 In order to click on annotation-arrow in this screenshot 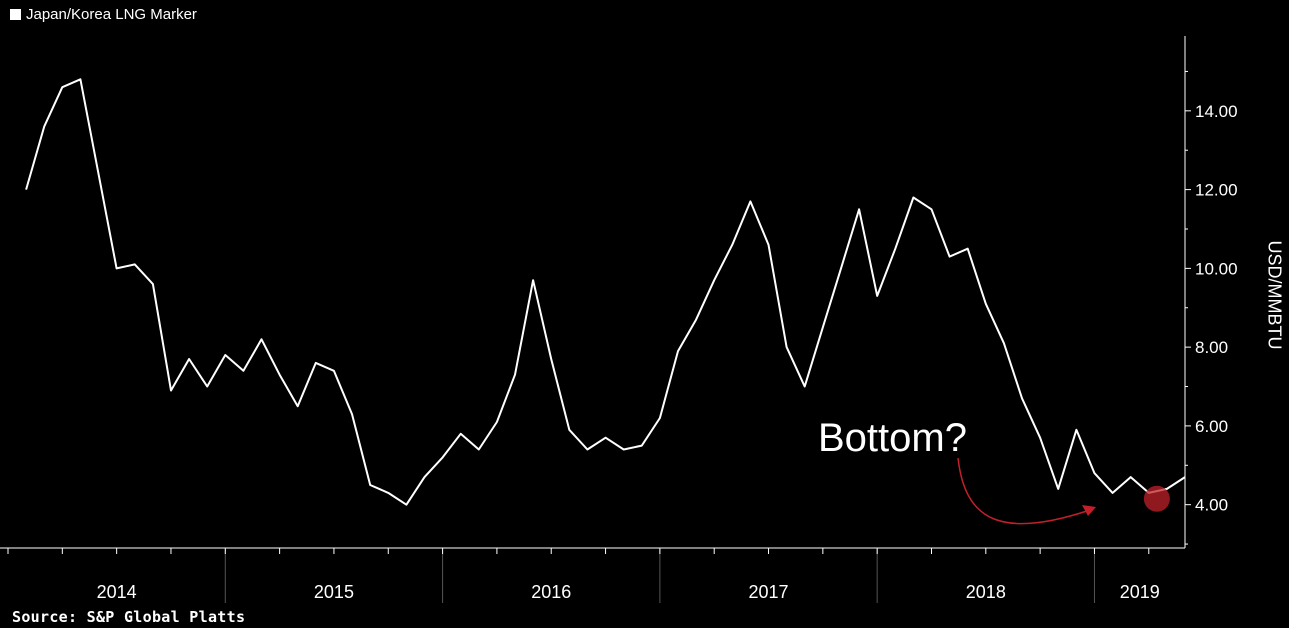, I will do `click(1024, 491)`.